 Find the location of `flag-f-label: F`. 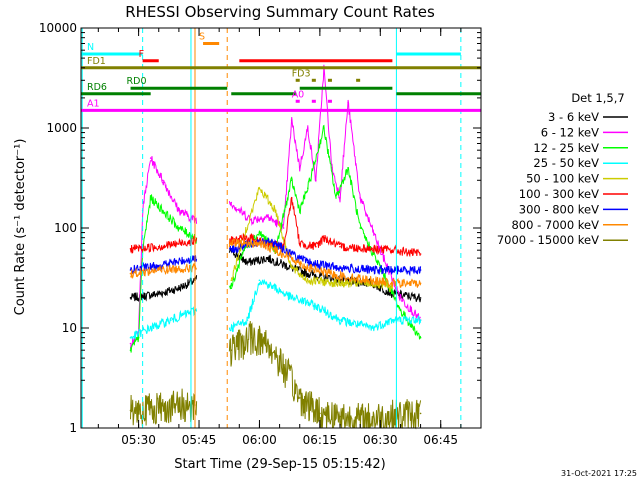

flag-f-label: F is located at coordinates (141, 54).